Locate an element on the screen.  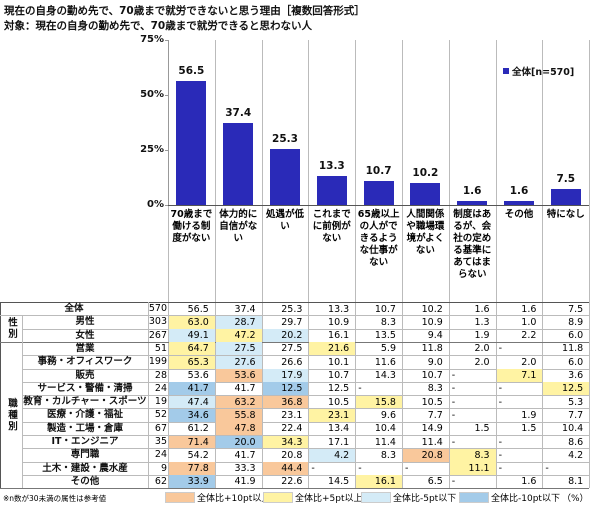
row-n: 52 is located at coordinates (160, 415).